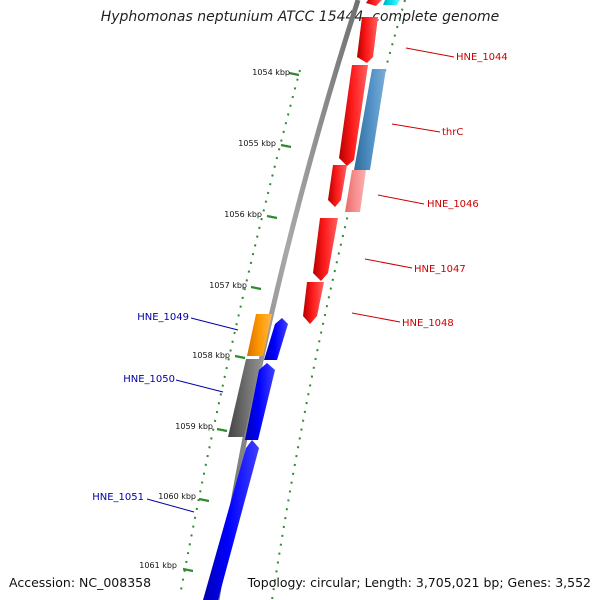 The image size is (600, 600). What do you see at coordinates (228, 285) in the screenshot?
I see `ruler-label-1057: 1057 kbp` at bounding box center [228, 285].